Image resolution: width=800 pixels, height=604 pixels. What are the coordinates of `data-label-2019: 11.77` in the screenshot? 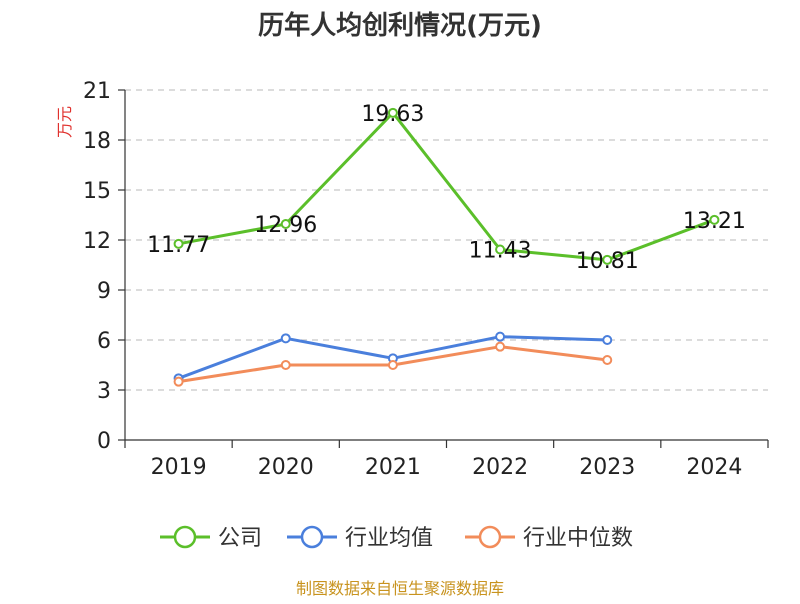 It's located at (178, 245).